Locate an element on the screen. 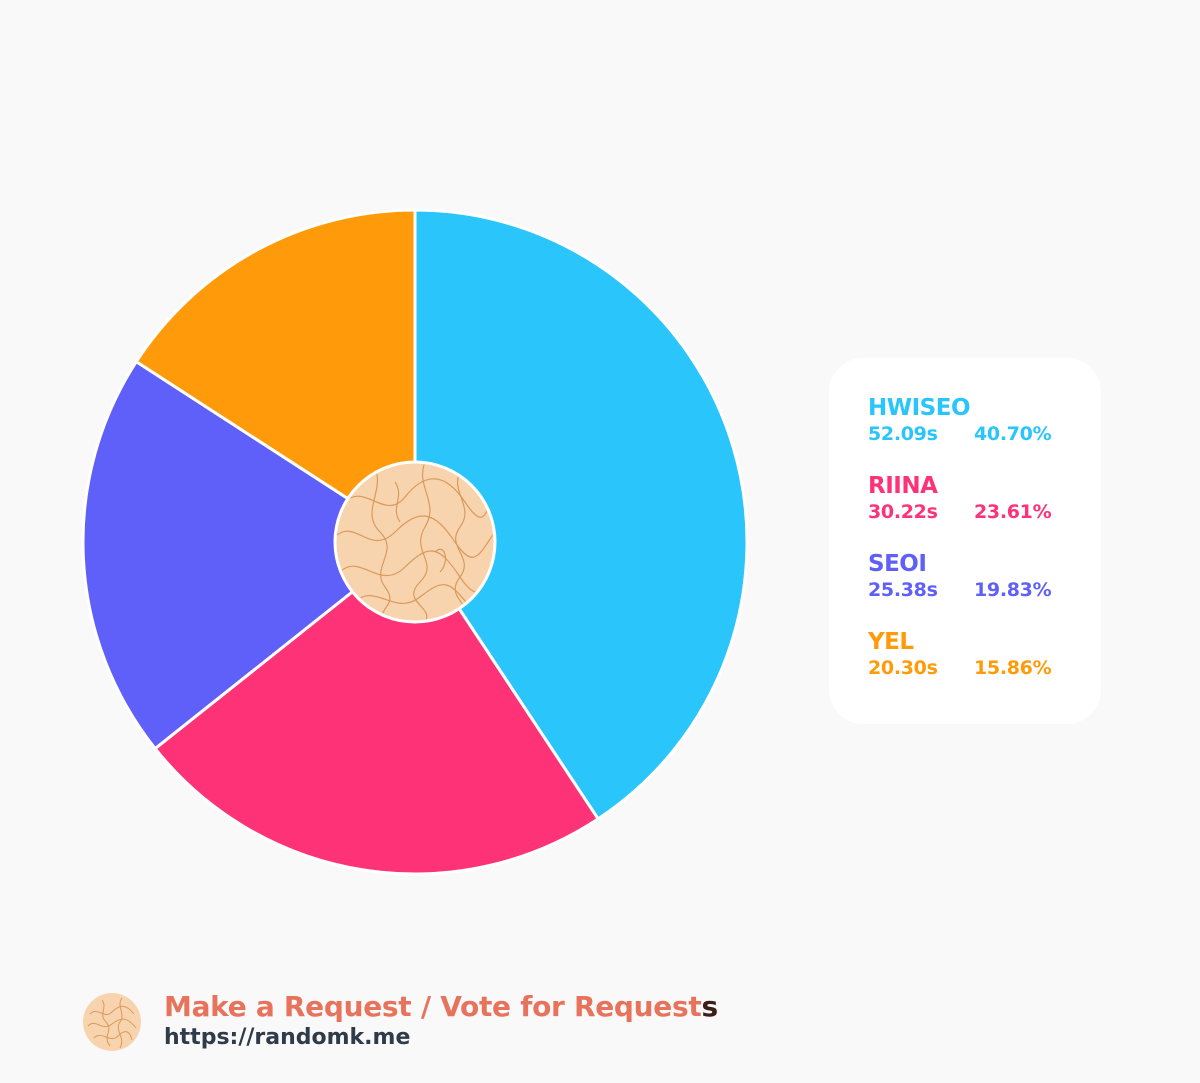 This screenshot has width=1200, height=1083. legend-name: SEOI is located at coordinates (897, 564).